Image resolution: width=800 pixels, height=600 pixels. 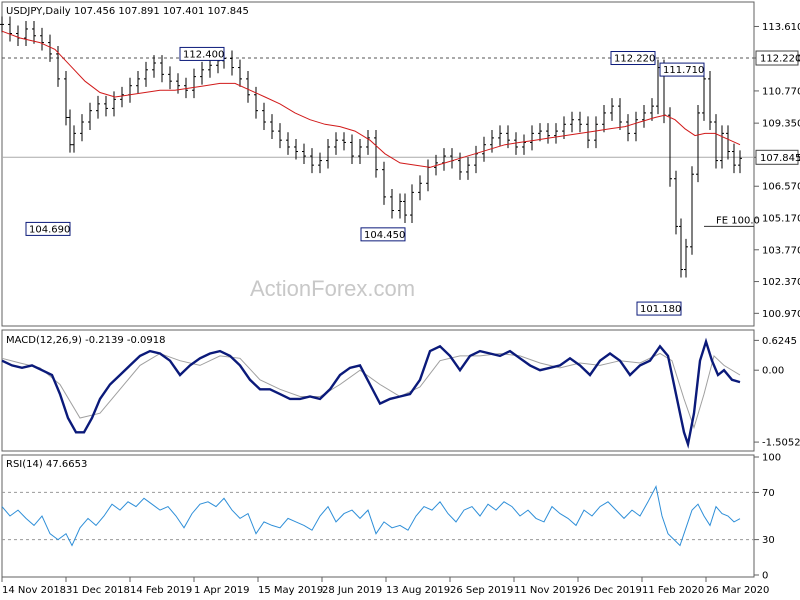 I want to click on annotation-label: 111.710, so click(x=683, y=70).